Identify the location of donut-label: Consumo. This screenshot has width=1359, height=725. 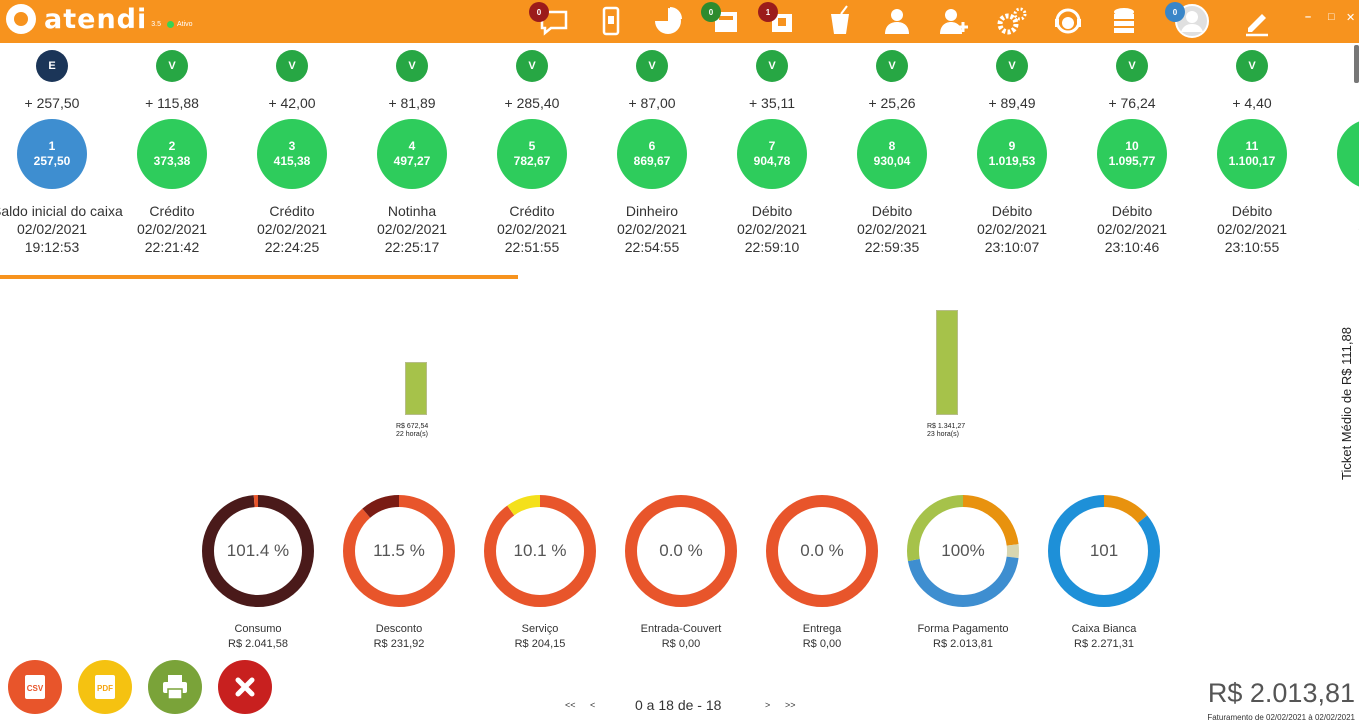
(258, 629).